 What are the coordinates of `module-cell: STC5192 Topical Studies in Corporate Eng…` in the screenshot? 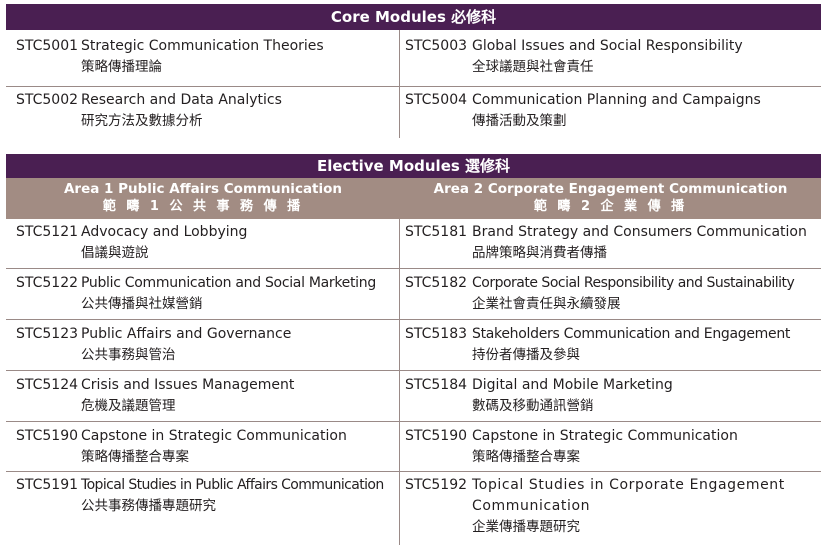 It's located at (610, 509).